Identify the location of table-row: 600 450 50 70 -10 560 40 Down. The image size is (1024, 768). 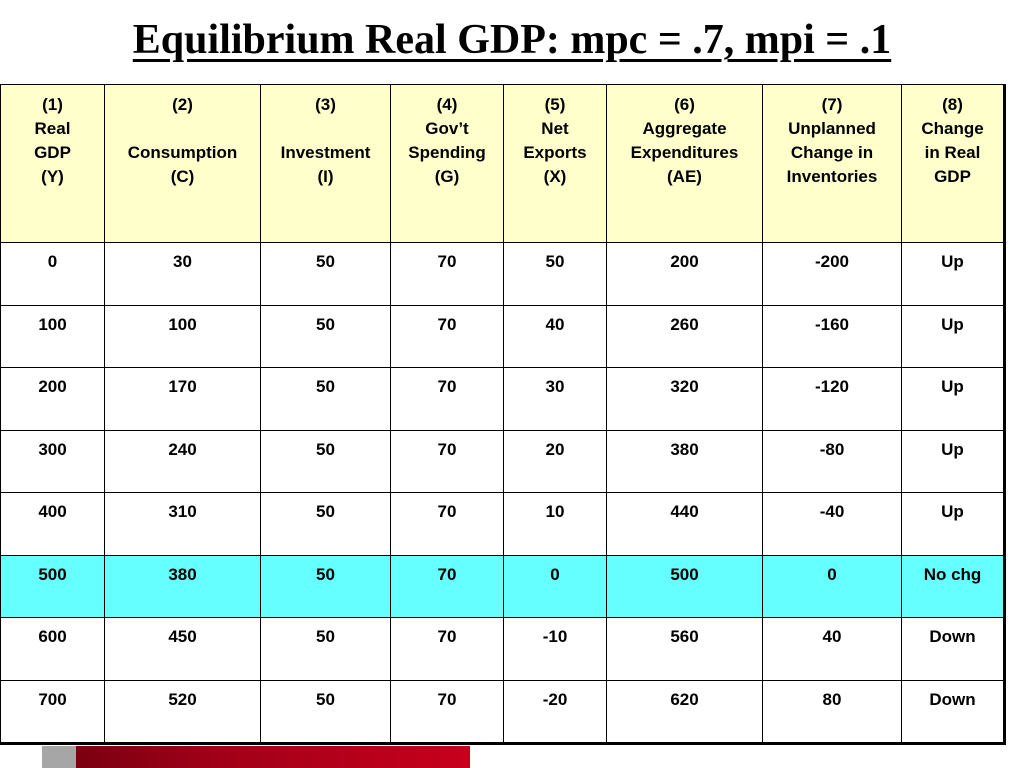
(502, 649).